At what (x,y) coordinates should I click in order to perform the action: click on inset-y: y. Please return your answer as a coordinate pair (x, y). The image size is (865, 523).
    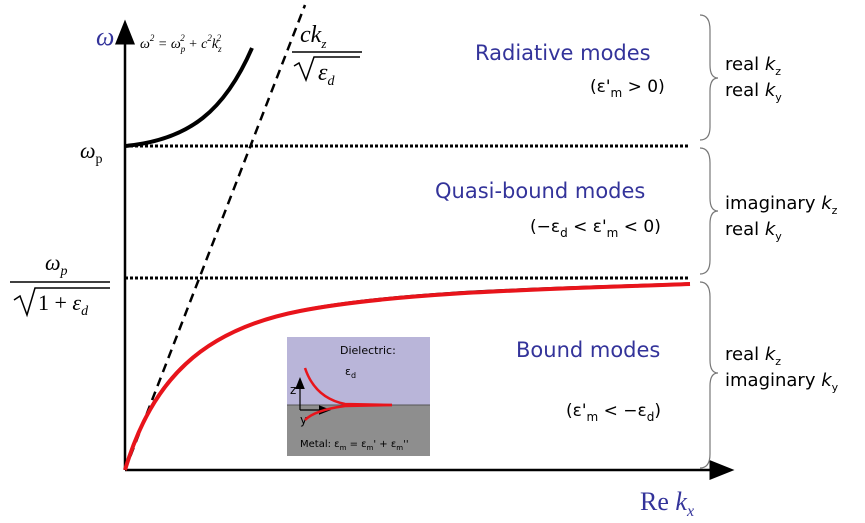
    Looking at the image, I should click on (303, 420).